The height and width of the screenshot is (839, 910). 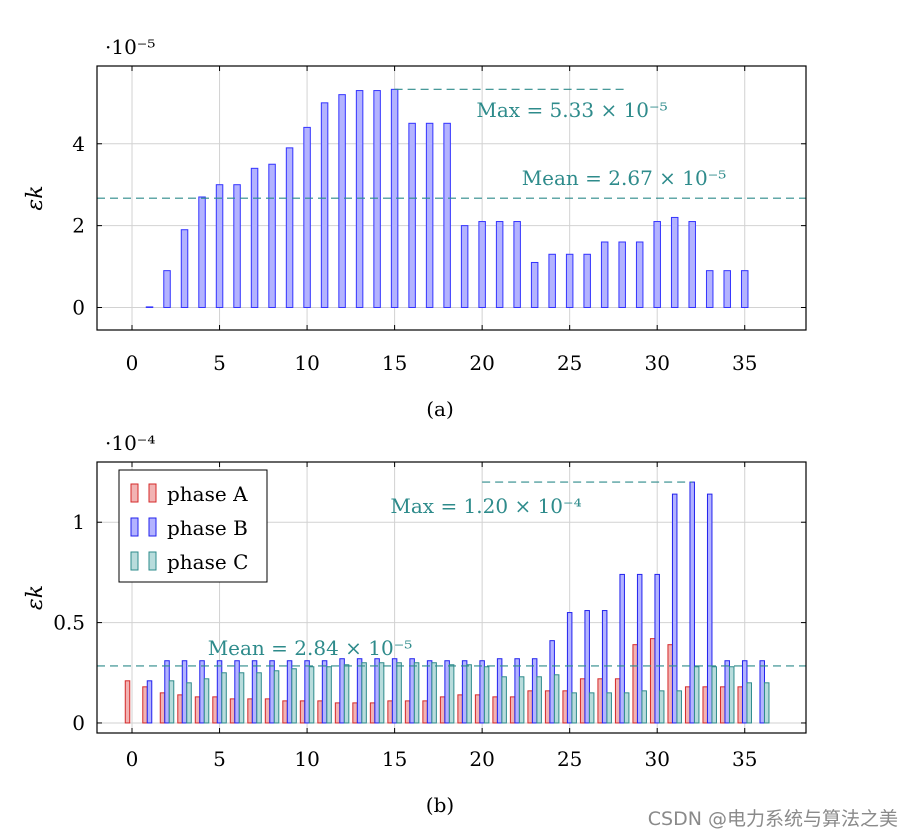 I want to click on y-tick-label: 4, so click(x=78, y=144).